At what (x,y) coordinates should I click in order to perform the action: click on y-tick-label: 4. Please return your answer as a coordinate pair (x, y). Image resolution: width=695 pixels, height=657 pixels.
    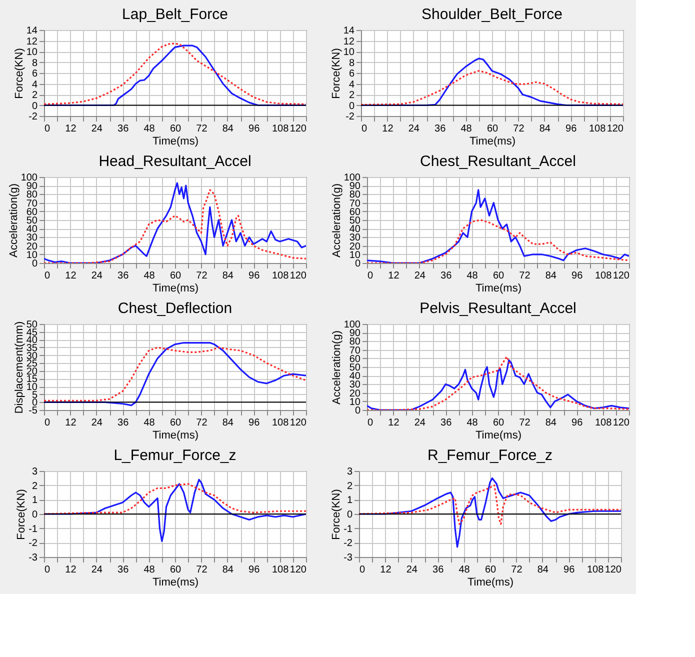
    Looking at the image, I should click on (35, 84).